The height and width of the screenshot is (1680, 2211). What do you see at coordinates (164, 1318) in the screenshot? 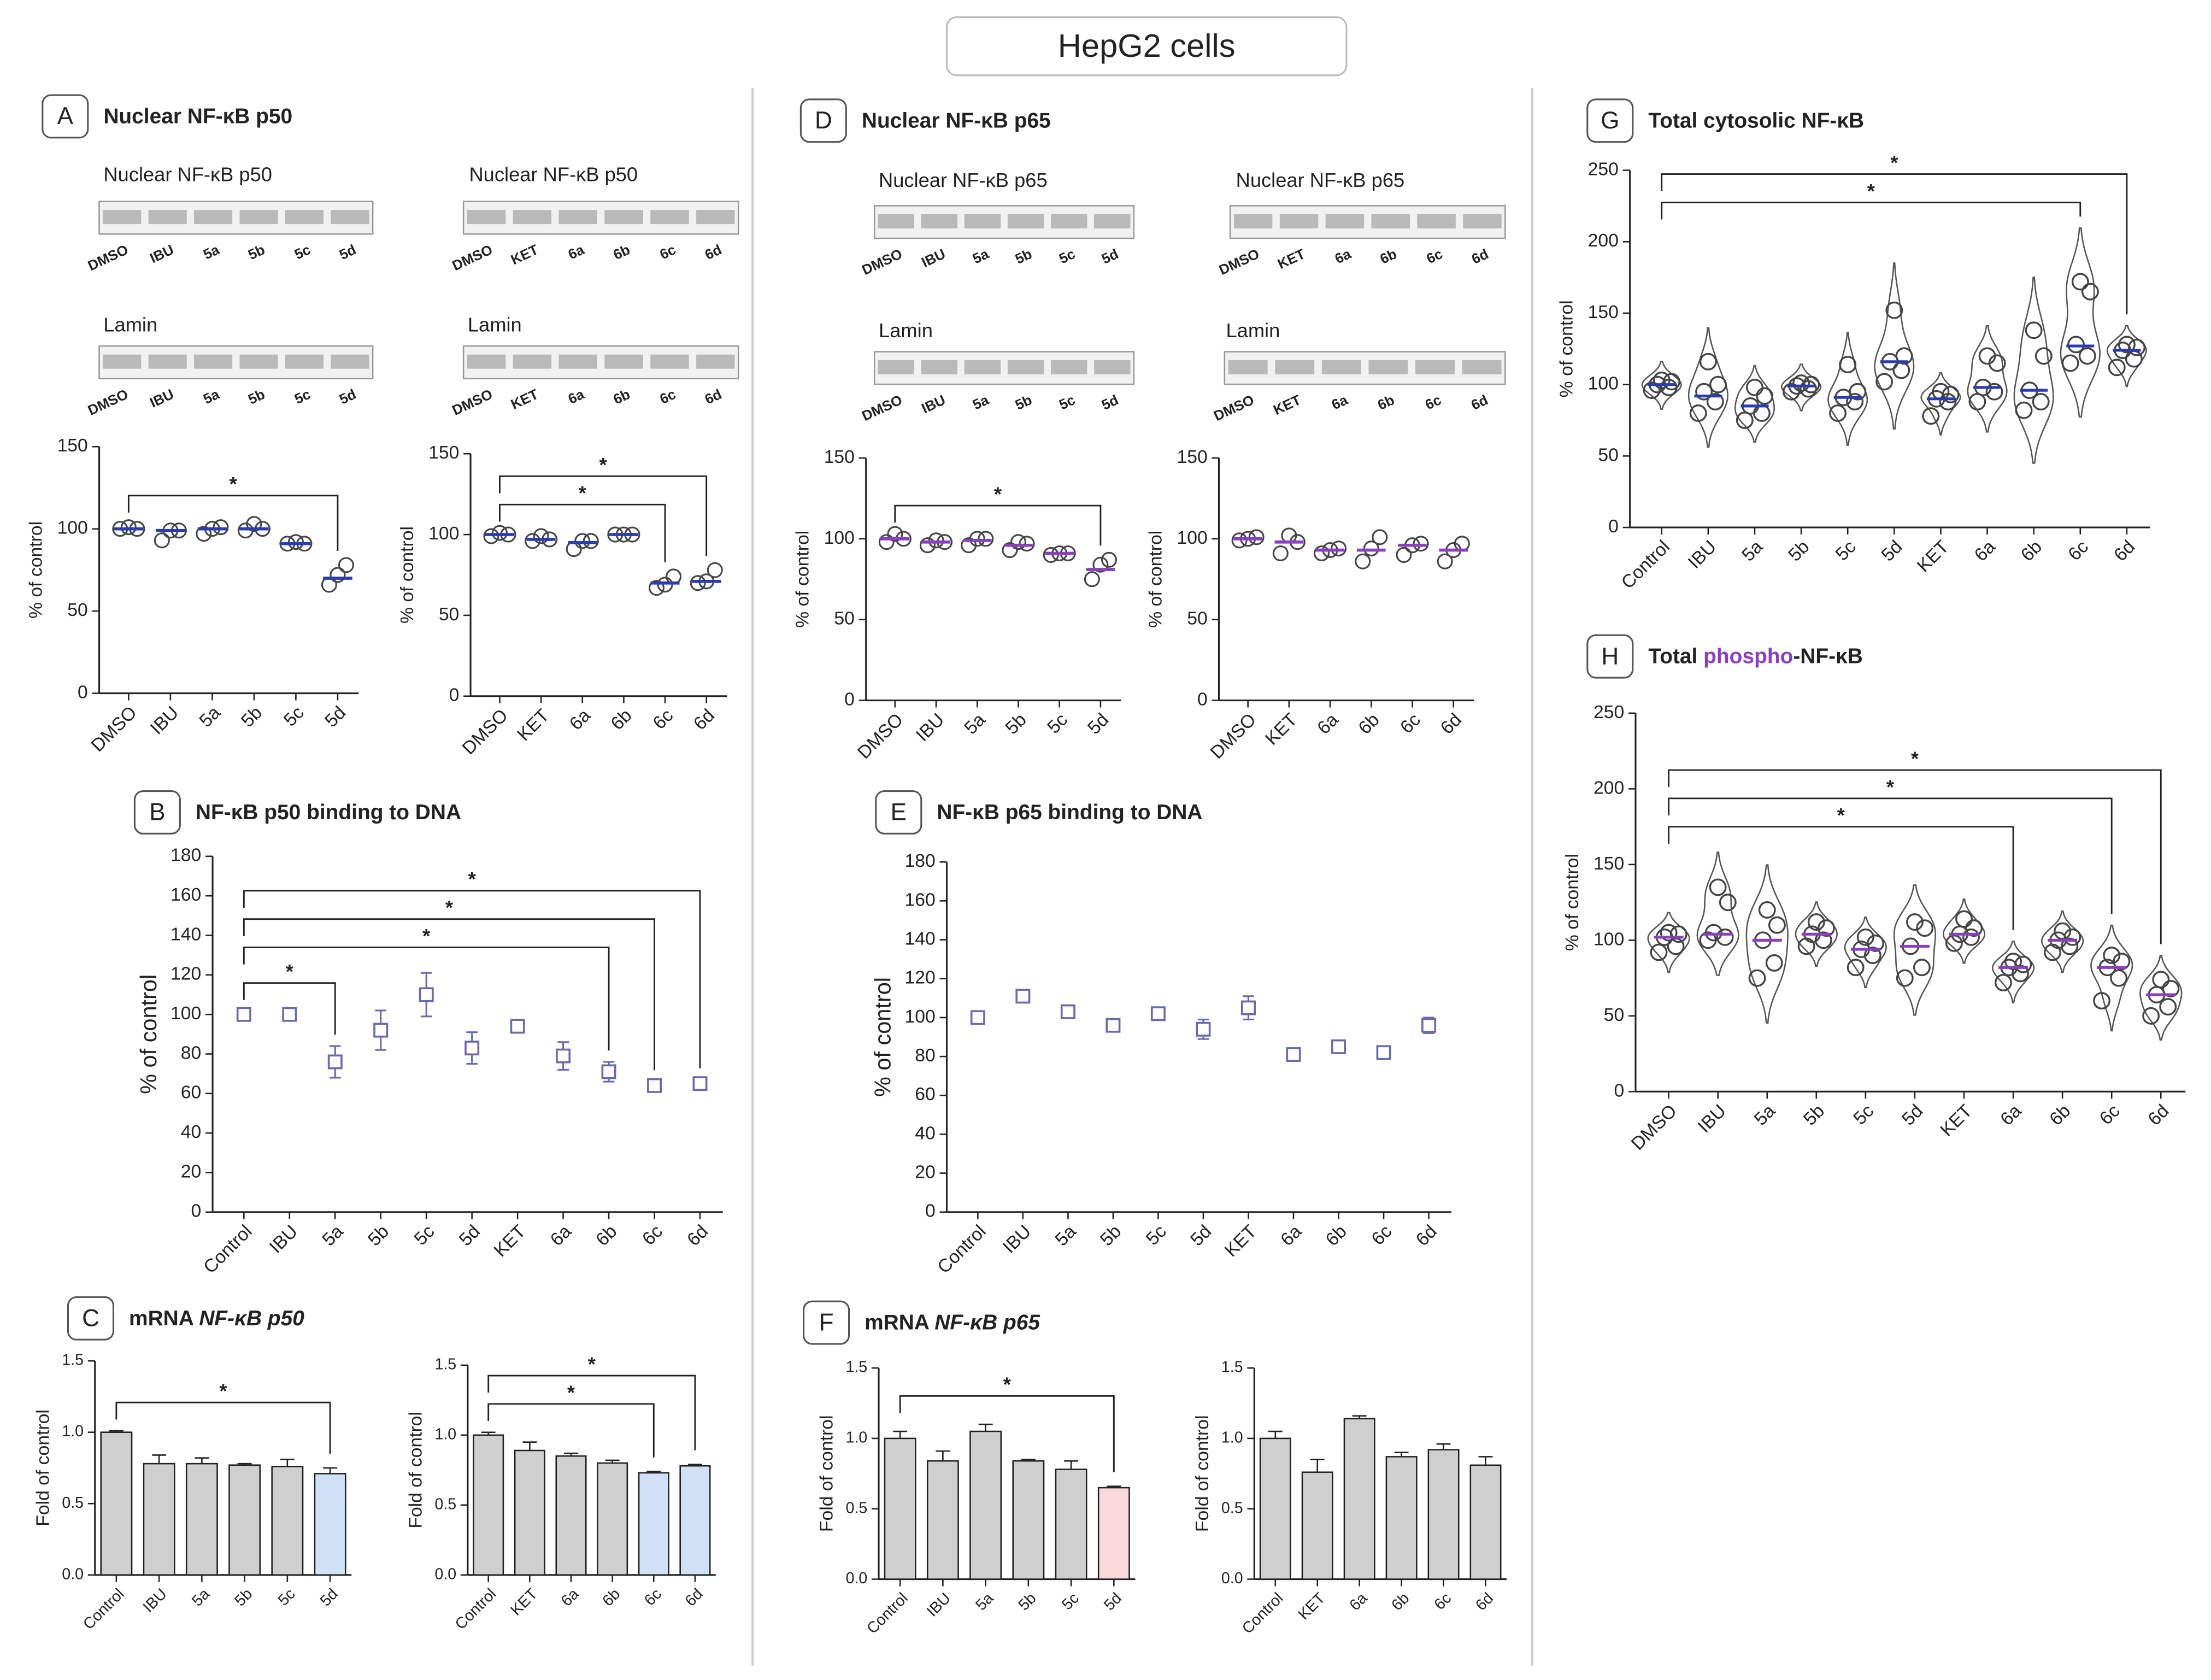
I see `panel-title-part: mRNA` at bounding box center [164, 1318].